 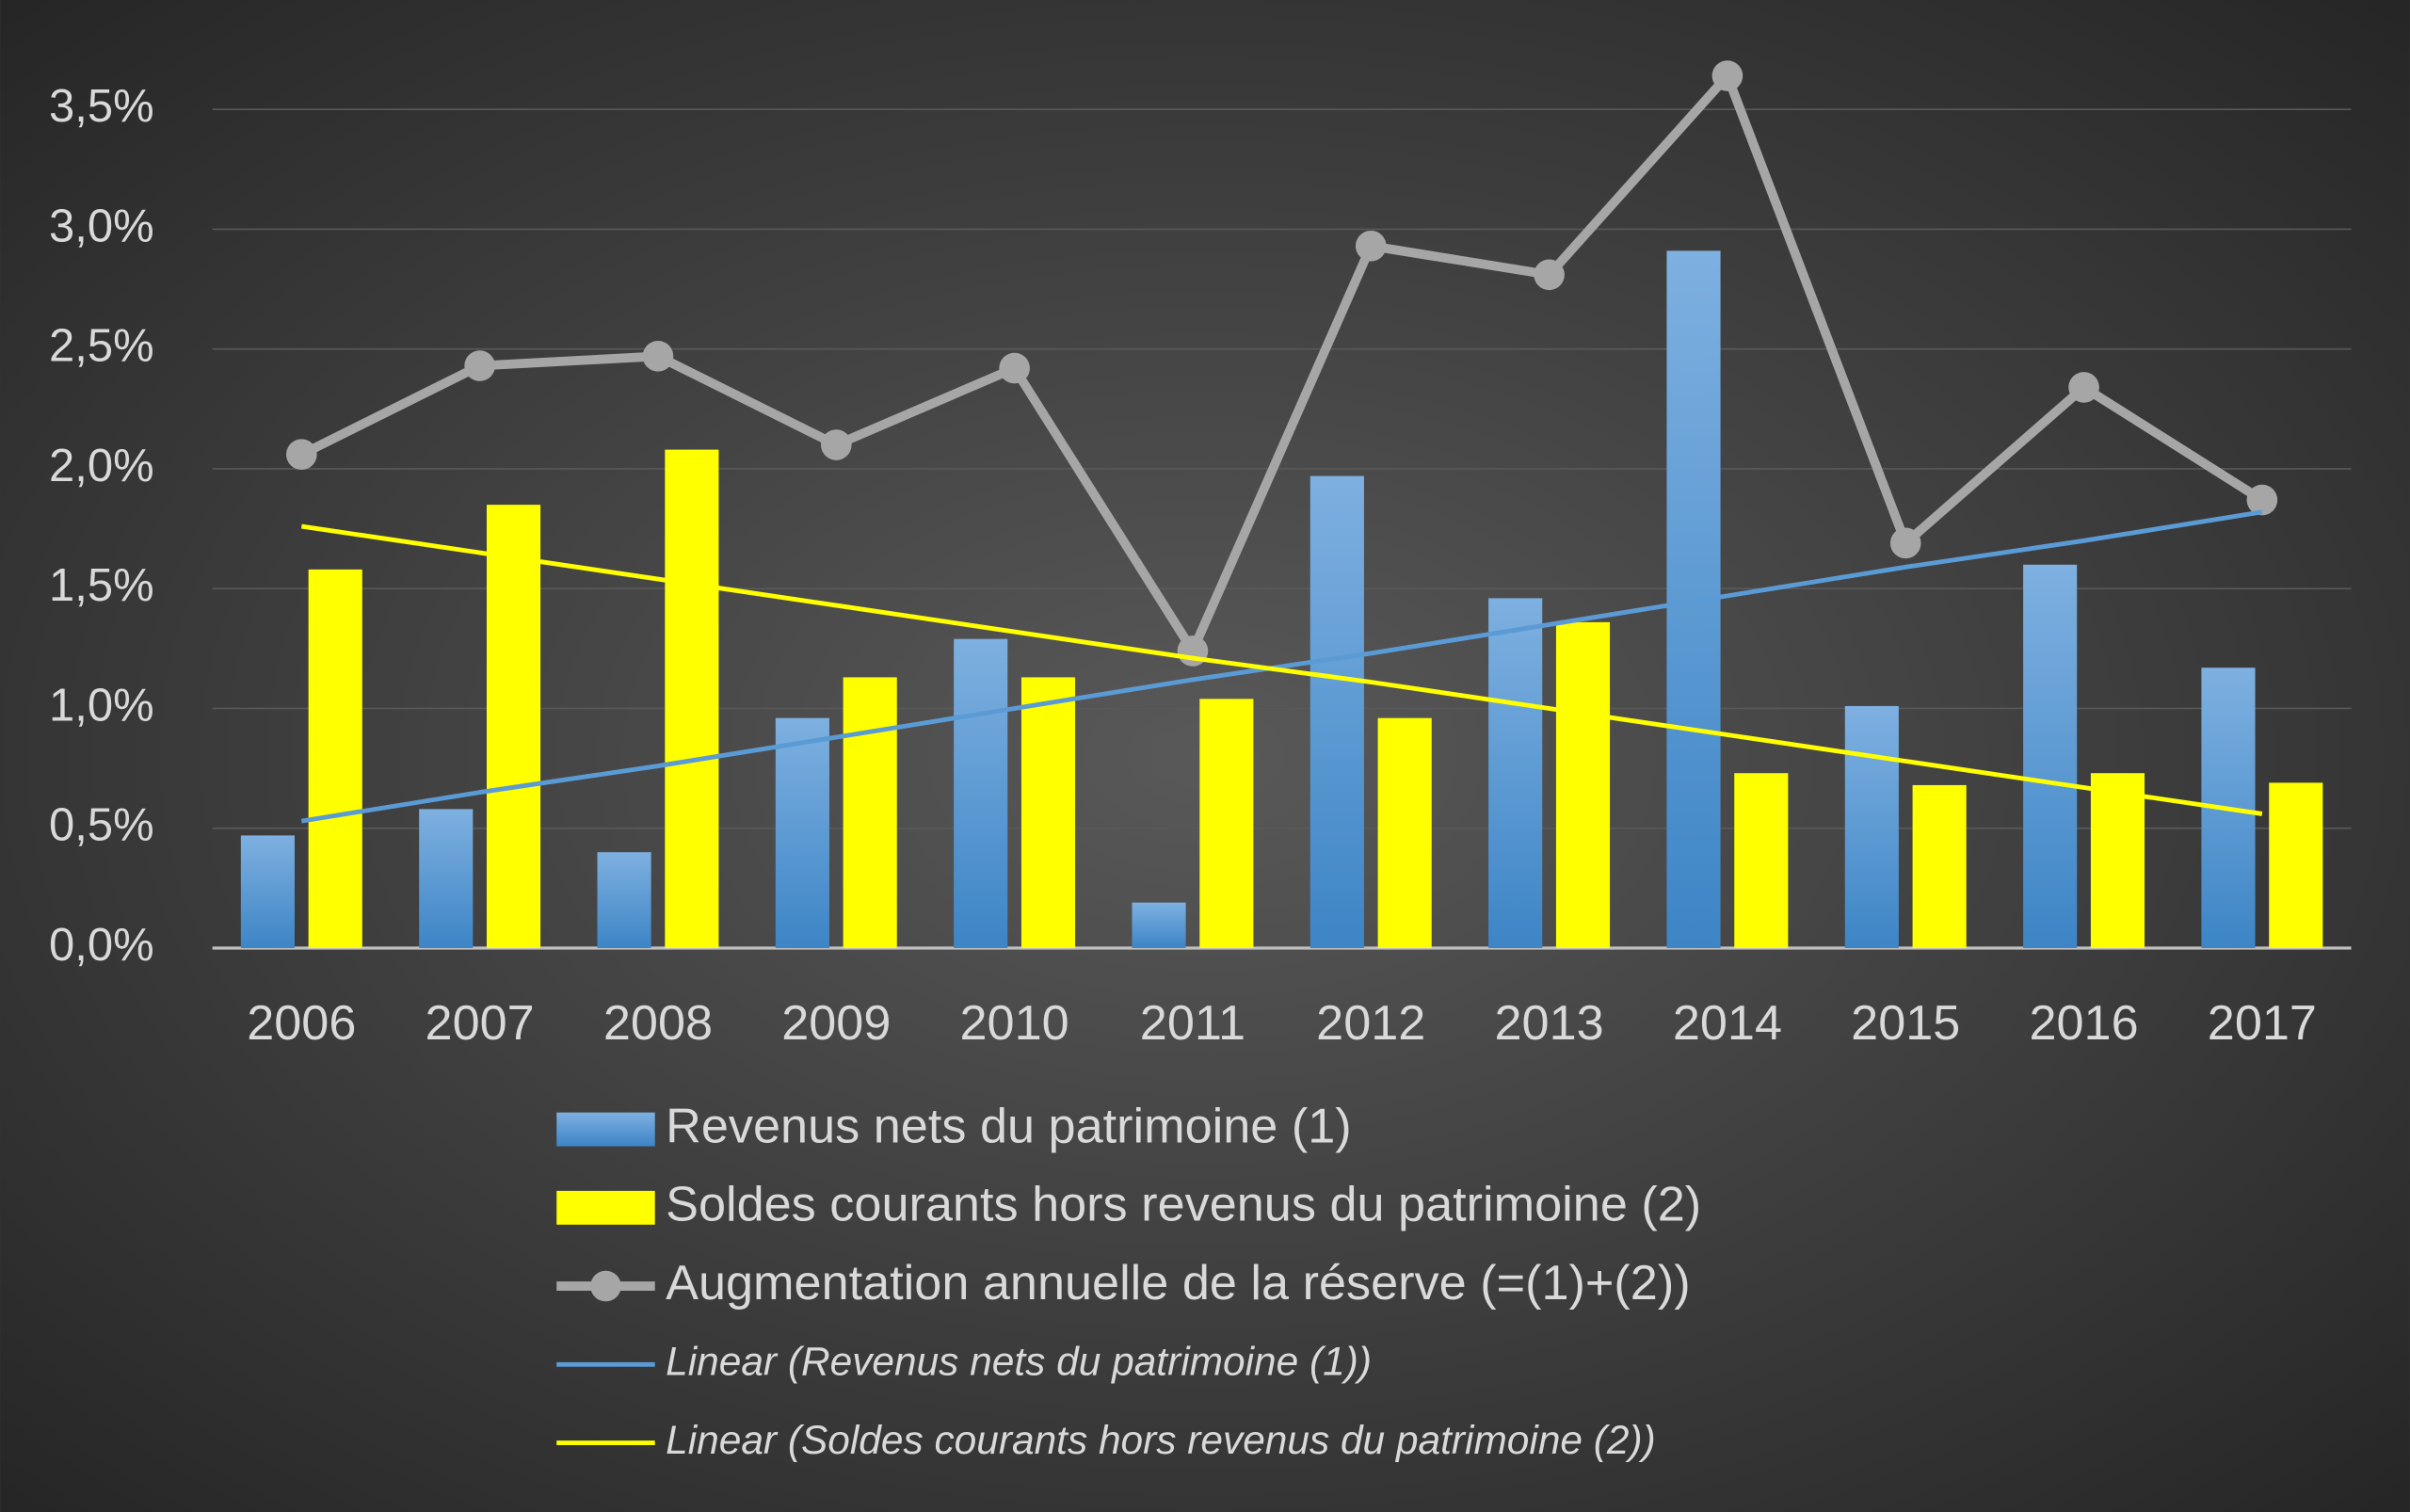 What do you see at coordinates (1549, 1023) in the screenshot?
I see `x-tick-label: 2013` at bounding box center [1549, 1023].